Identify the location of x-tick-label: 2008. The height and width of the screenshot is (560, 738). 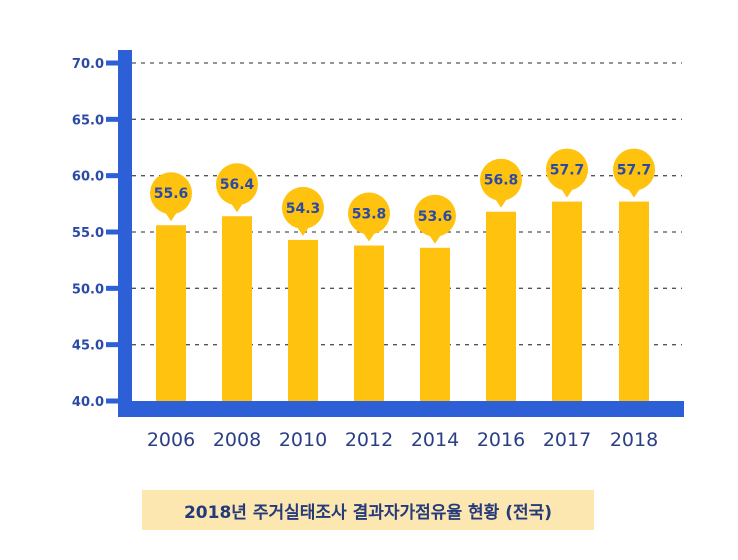
(237, 440).